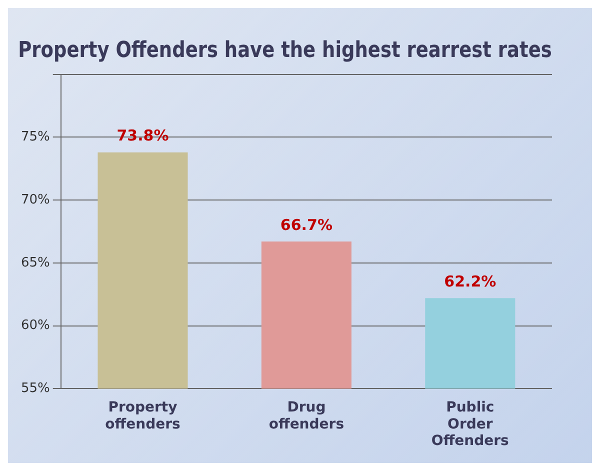 The image size is (600, 471). What do you see at coordinates (470, 425) in the screenshot?
I see `x-tick-label: Public Order Offenders` at bounding box center [470, 425].